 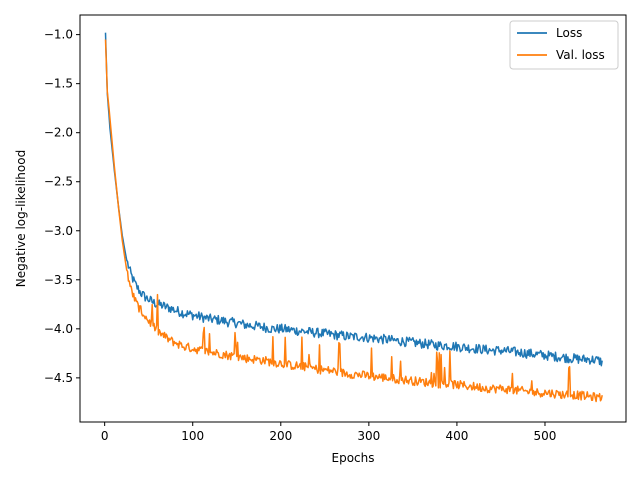 I want to click on legend: Loss Val. loss, so click(x=564, y=45).